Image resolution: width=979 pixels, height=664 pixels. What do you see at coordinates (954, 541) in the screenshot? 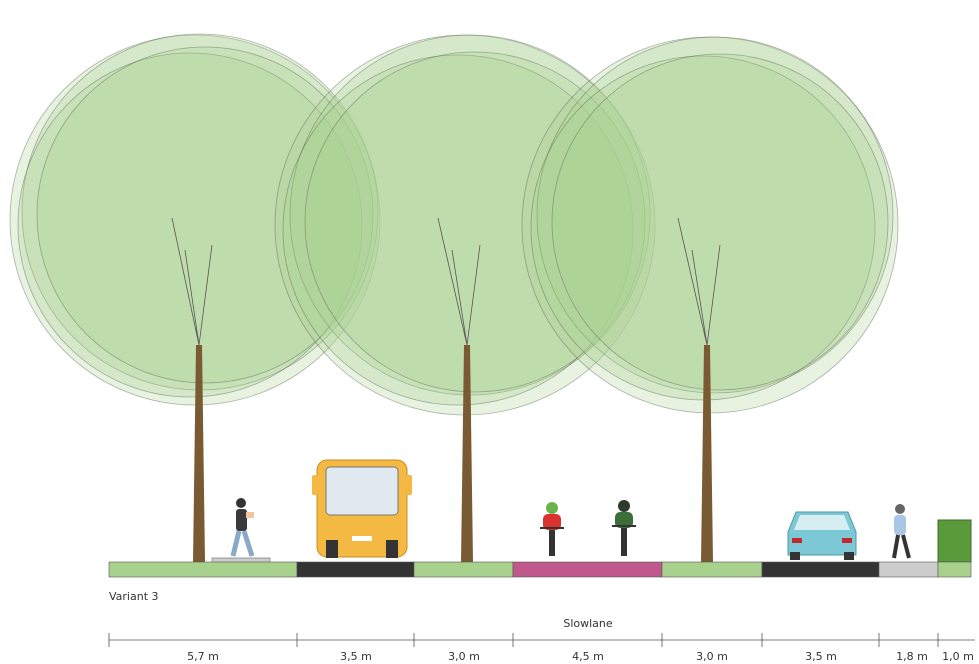
I see `utility-box` at bounding box center [954, 541].